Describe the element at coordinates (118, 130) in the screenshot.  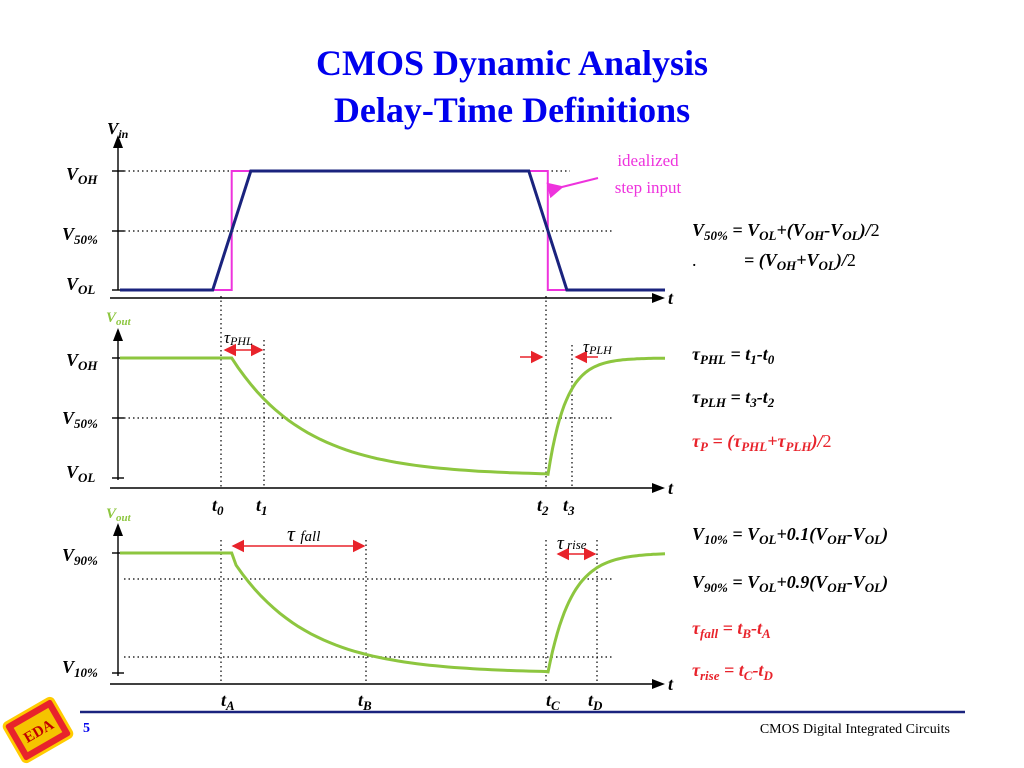
I see `vin-axis-label: Vin` at that location.